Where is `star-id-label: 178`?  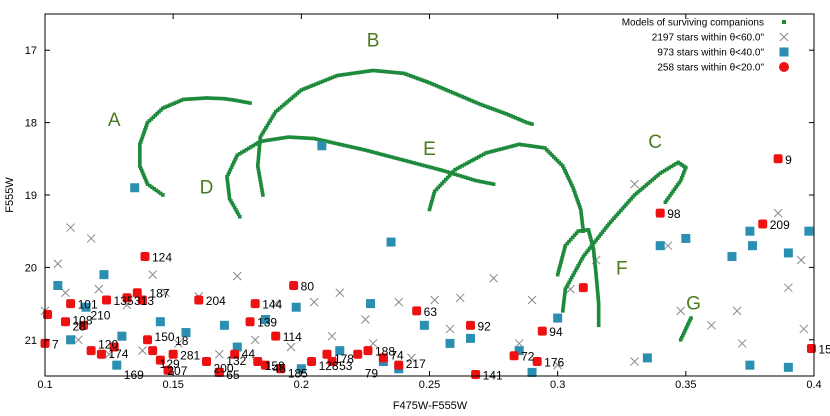
star-id-label: 178 is located at coordinates (344, 359).